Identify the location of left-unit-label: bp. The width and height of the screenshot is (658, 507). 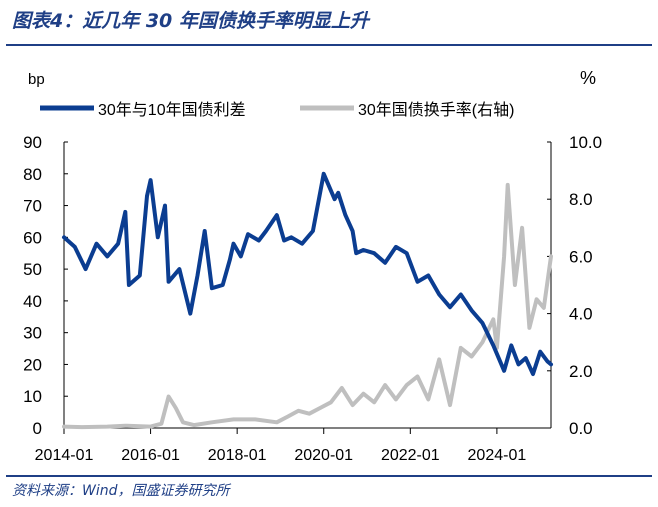
(36, 79).